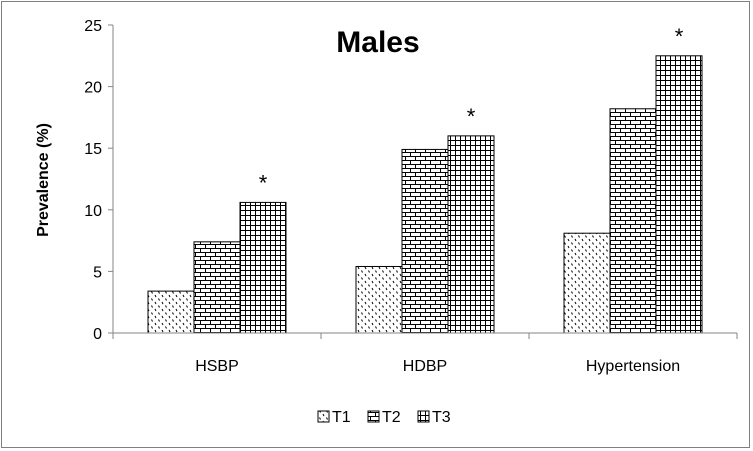  Describe the element at coordinates (217, 366) in the screenshot. I see `x-category-label: HSBP` at that location.